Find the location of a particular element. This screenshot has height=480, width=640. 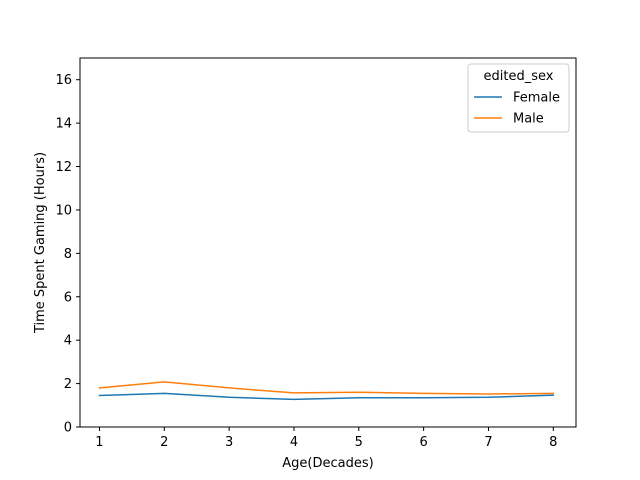

x-tick-label: 2 is located at coordinates (164, 442).